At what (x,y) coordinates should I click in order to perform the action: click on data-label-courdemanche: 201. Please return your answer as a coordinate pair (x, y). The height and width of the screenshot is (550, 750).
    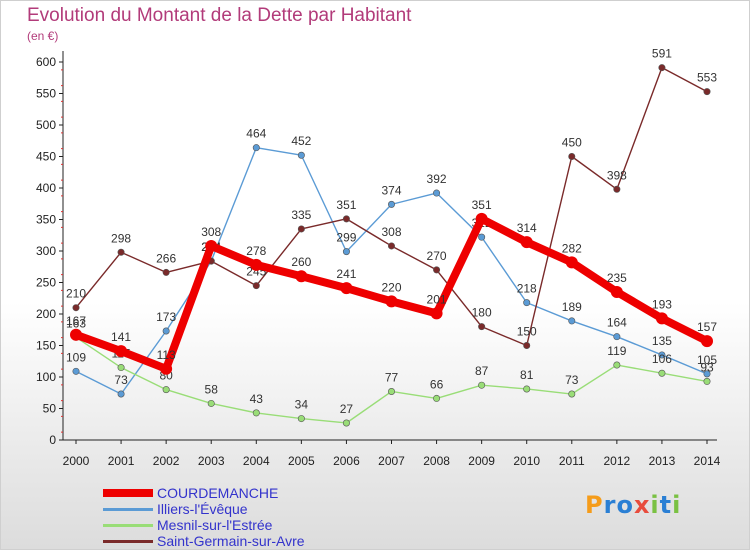
    Looking at the image, I should click on (437, 299).